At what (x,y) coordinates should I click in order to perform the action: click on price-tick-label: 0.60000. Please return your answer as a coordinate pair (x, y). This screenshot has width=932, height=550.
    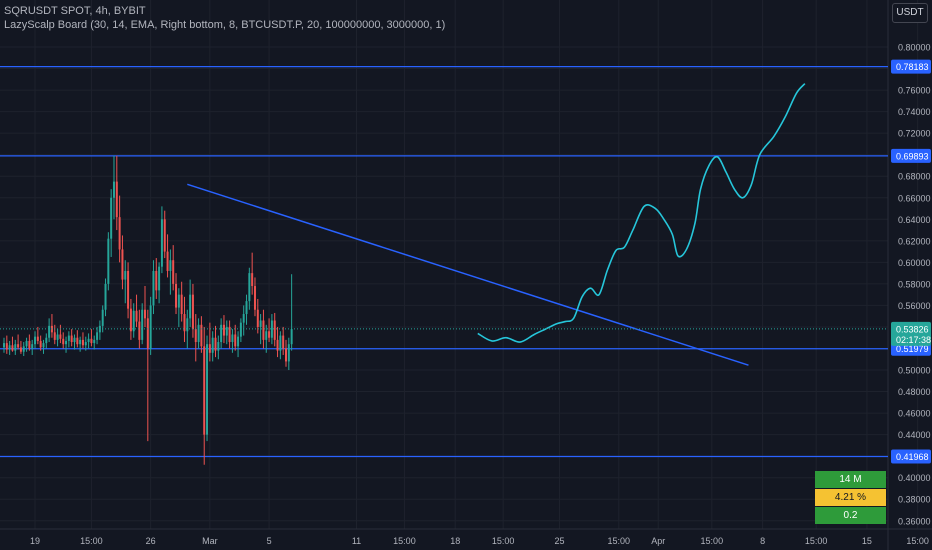
    Looking at the image, I should click on (914, 263).